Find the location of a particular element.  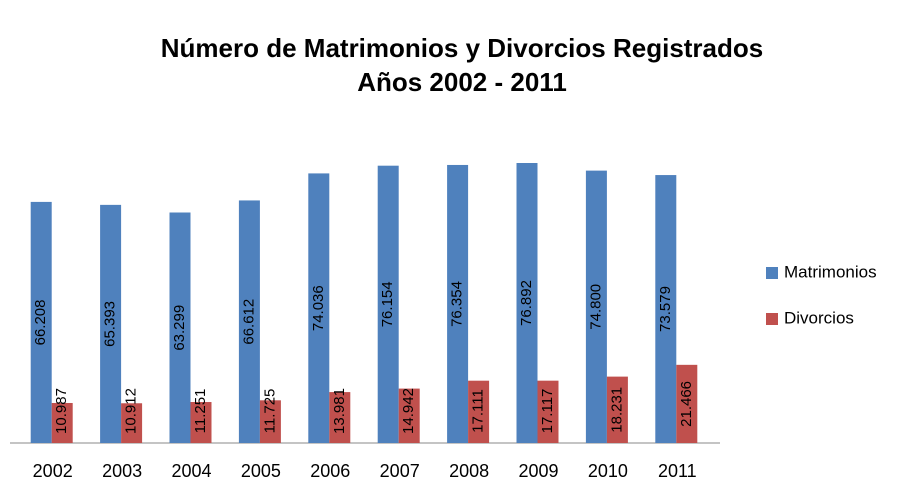

chart-subtitle: Años 2002 - 2011 is located at coordinates (462, 82).